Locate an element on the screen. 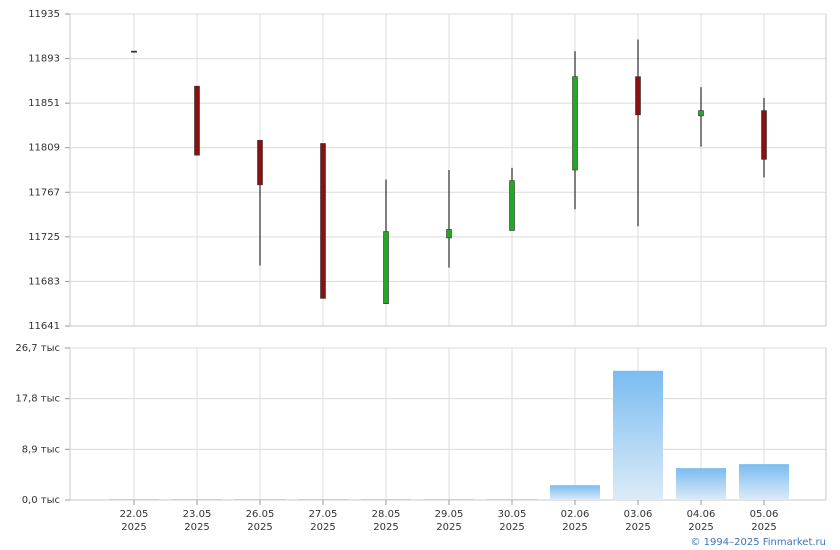 This screenshot has width=840, height=550. x-tick-label: 22.05 is located at coordinates (134, 514).